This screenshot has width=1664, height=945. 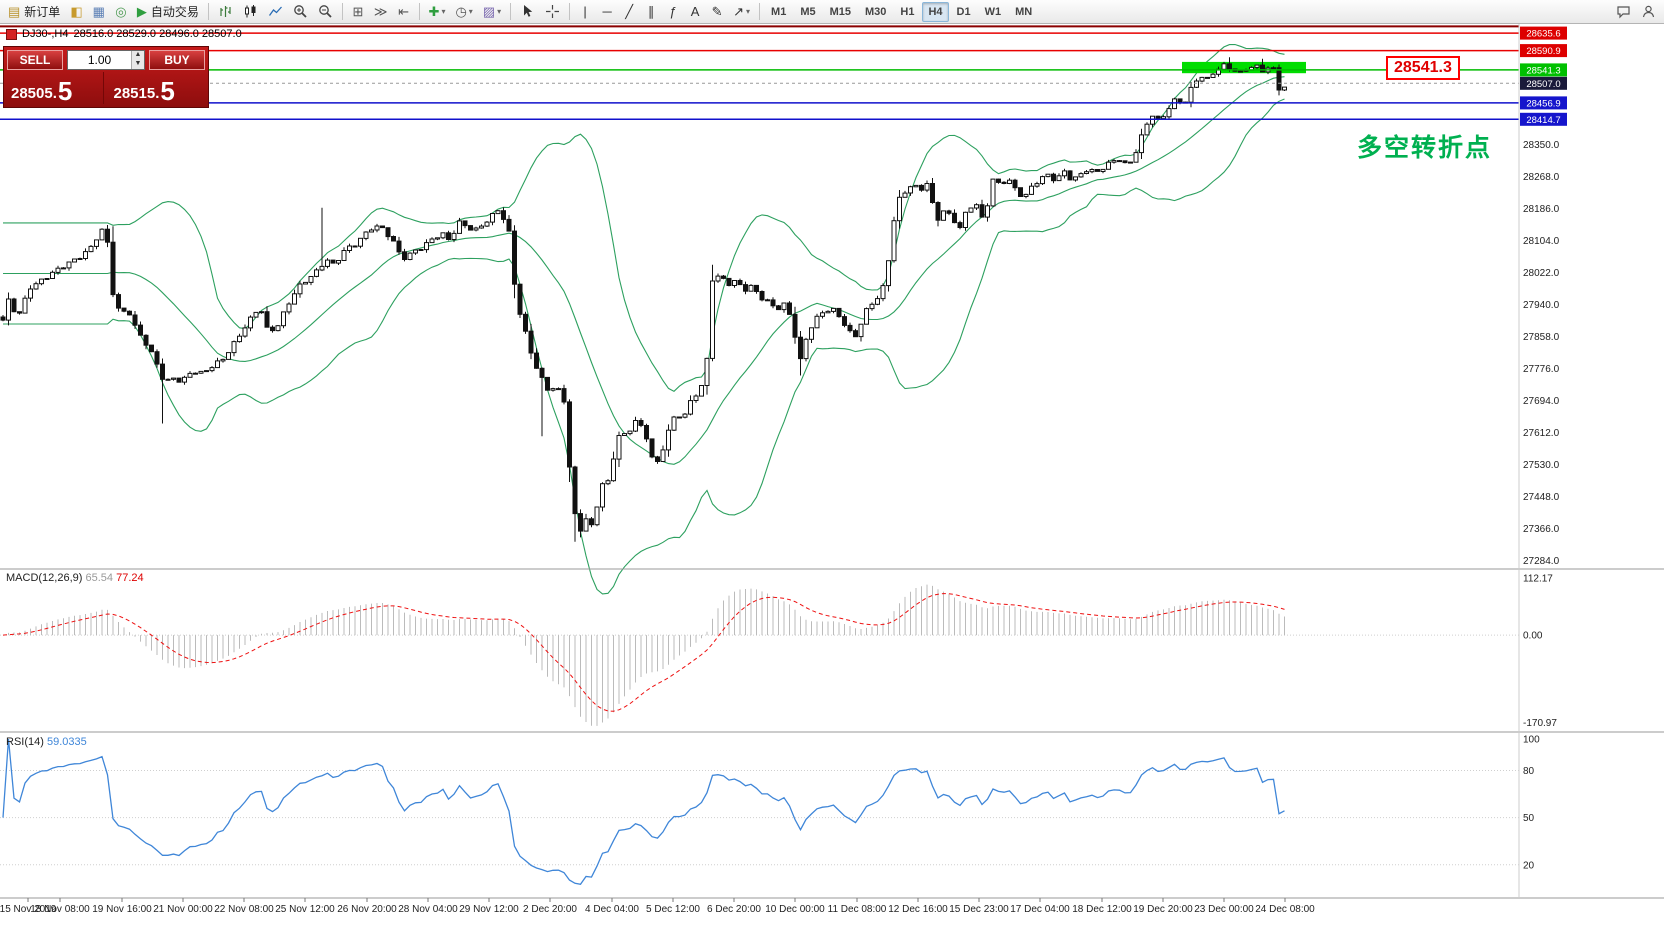 I want to click on horizontal-lines, so click(x=759, y=73).